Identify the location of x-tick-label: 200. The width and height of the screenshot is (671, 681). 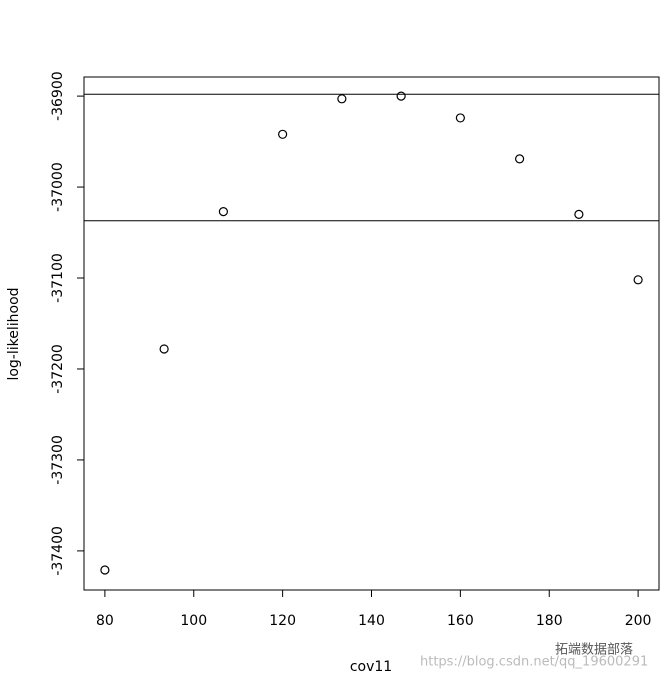
(638, 621).